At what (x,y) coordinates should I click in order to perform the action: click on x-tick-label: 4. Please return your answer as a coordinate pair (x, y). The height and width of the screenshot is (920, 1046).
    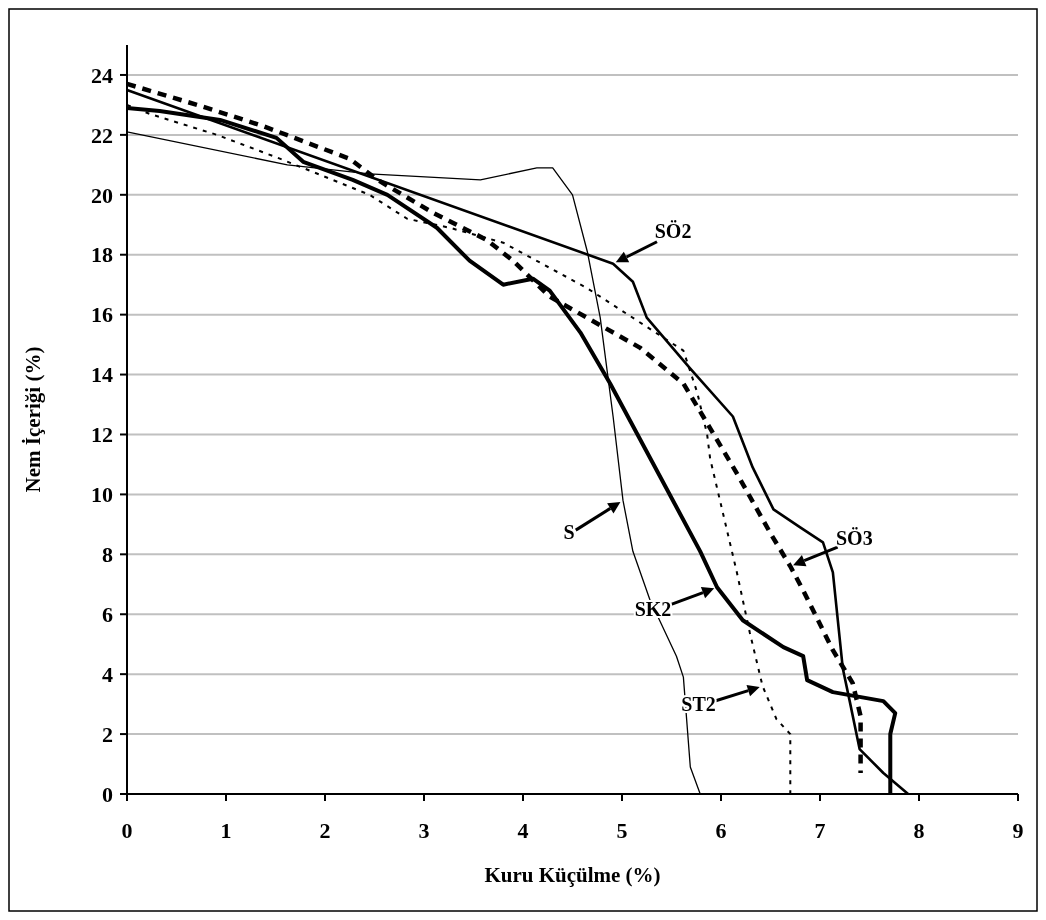
    Looking at the image, I should click on (523, 830).